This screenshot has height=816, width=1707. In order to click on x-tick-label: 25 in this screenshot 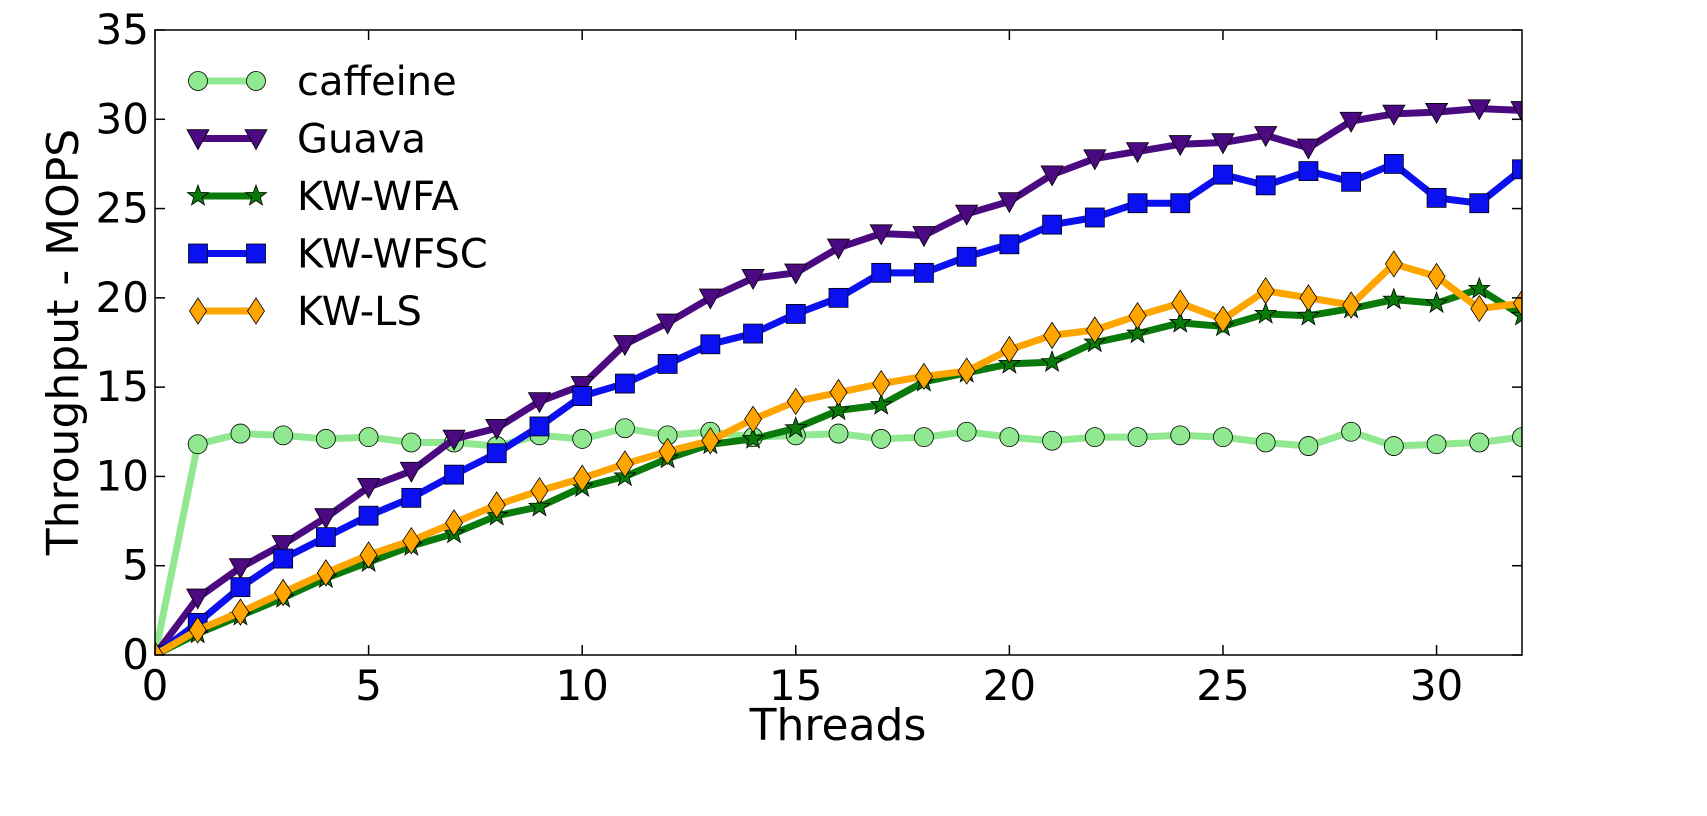, I will do `click(1222, 685)`.